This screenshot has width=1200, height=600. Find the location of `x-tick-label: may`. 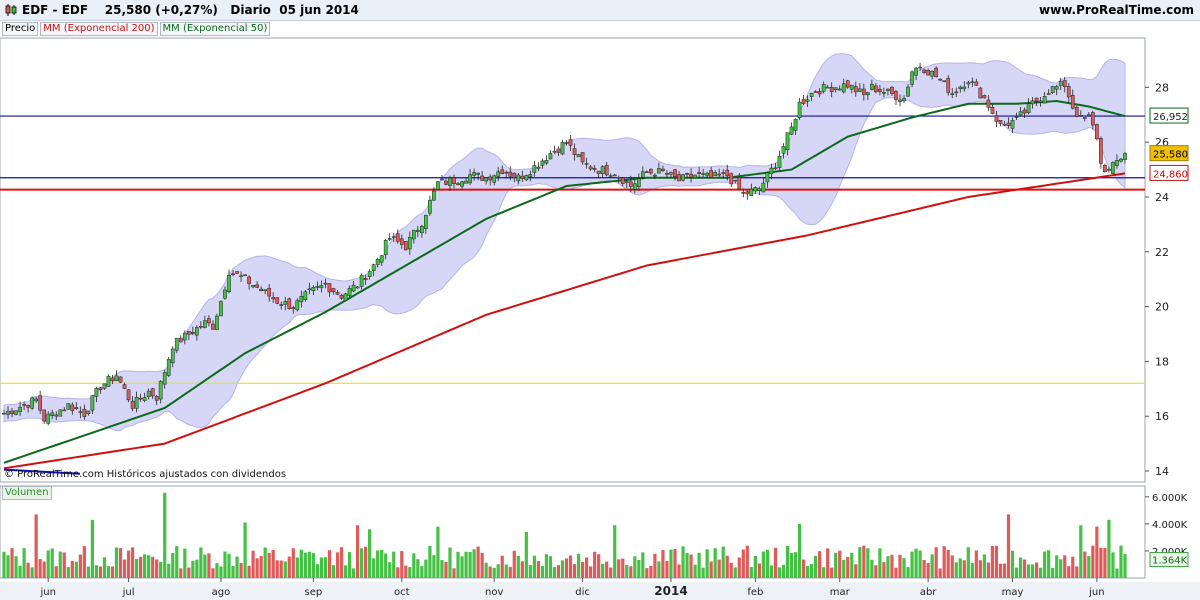

x-tick-label: may is located at coordinates (1013, 592).